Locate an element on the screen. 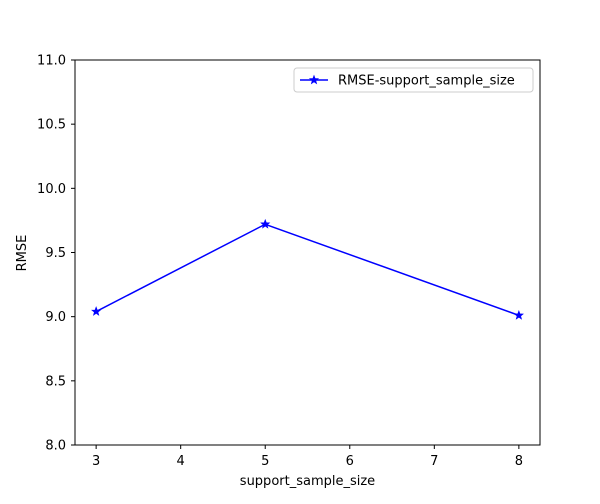 The width and height of the screenshot is (600, 504). legend-label: RMSE-support_sample_size is located at coordinates (426, 81).